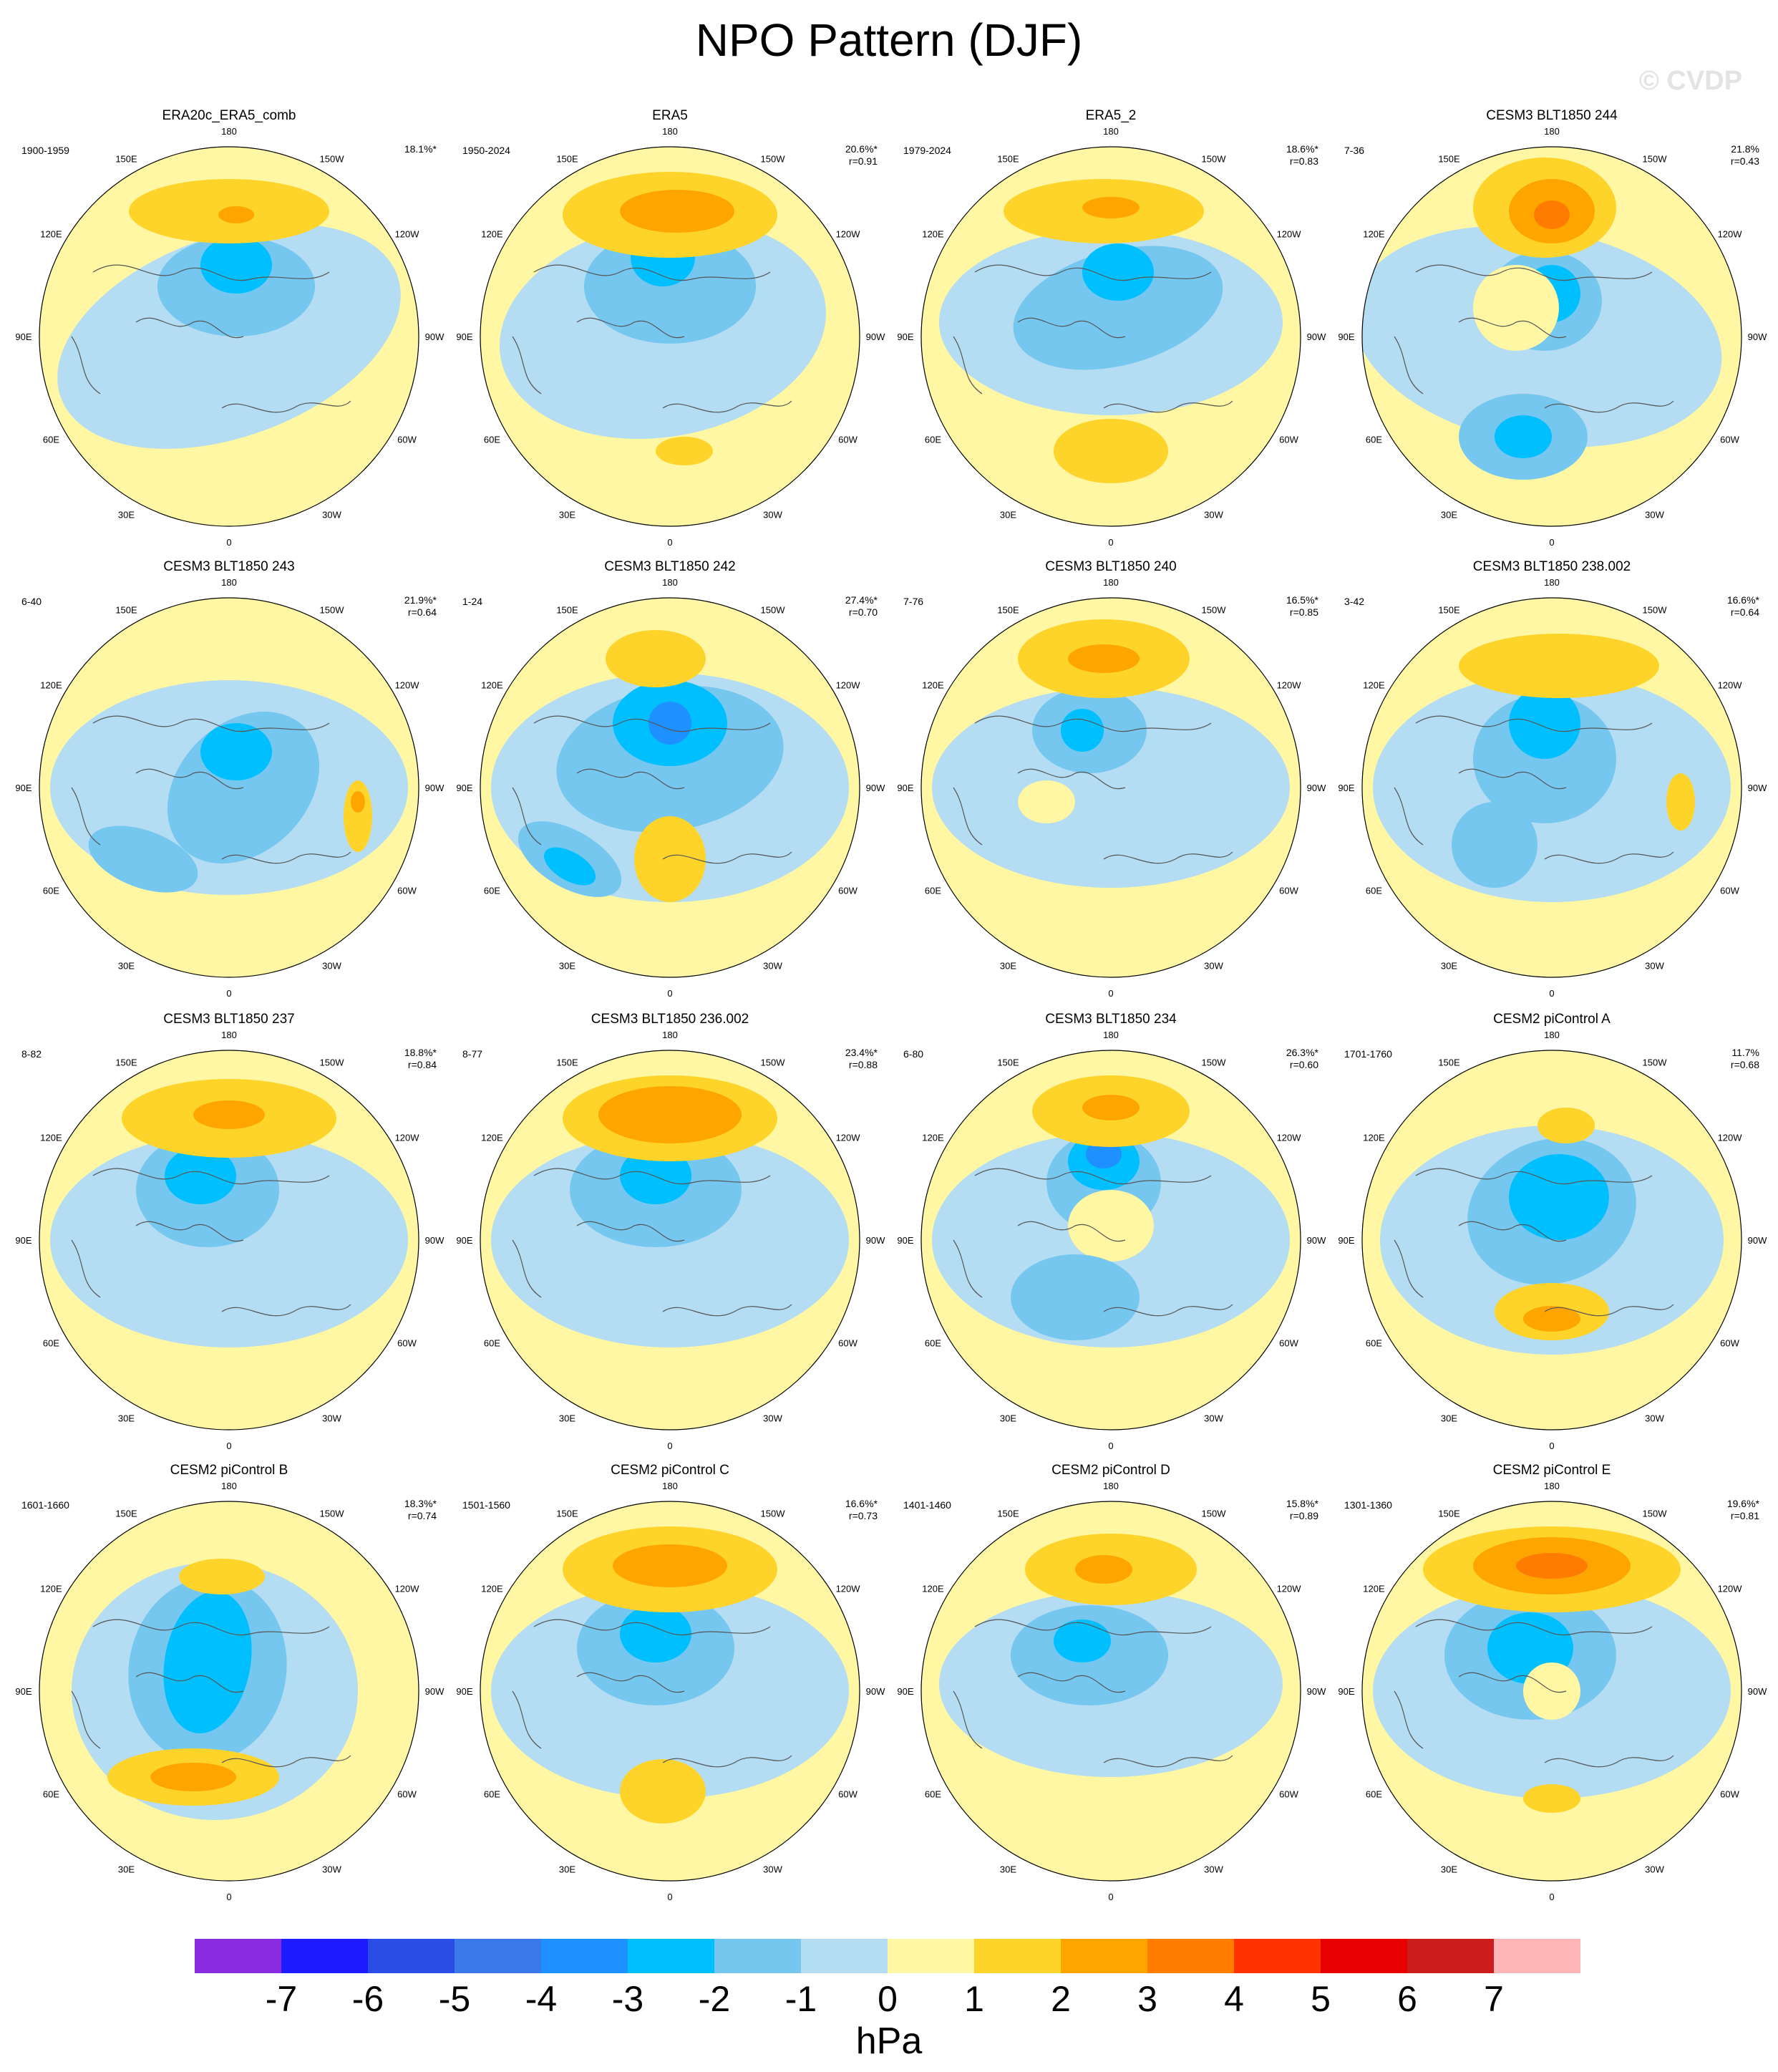 The image size is (1778, 2072). I want to click on map-panel-years: 3-42, so click(1354, 601).